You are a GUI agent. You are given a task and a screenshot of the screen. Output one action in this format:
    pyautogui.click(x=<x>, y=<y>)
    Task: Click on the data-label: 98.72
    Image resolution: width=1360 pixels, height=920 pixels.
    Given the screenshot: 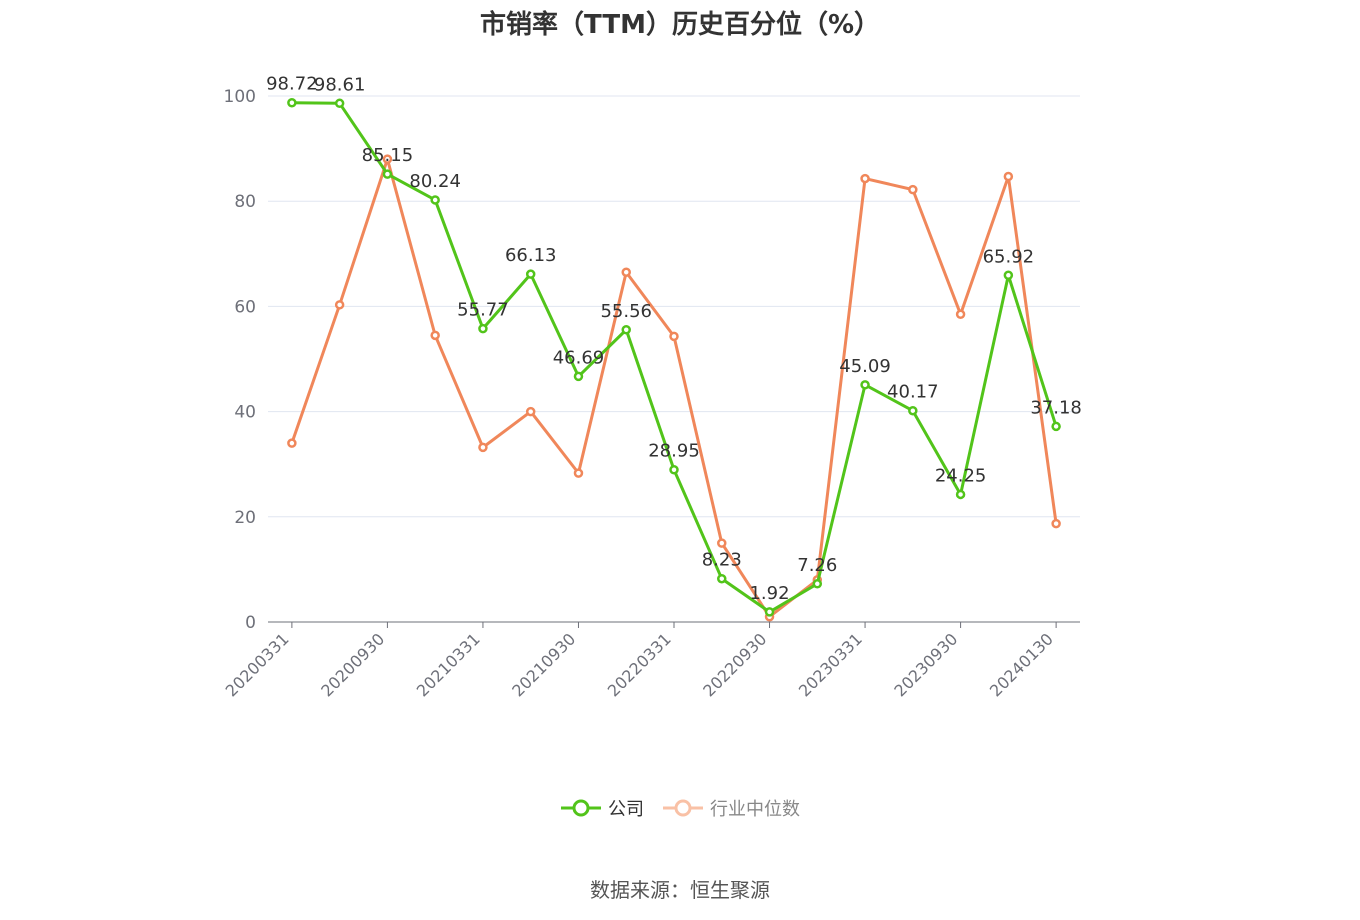 What is the action you would take?
    pyautogui.click(x=292, y=84)
    